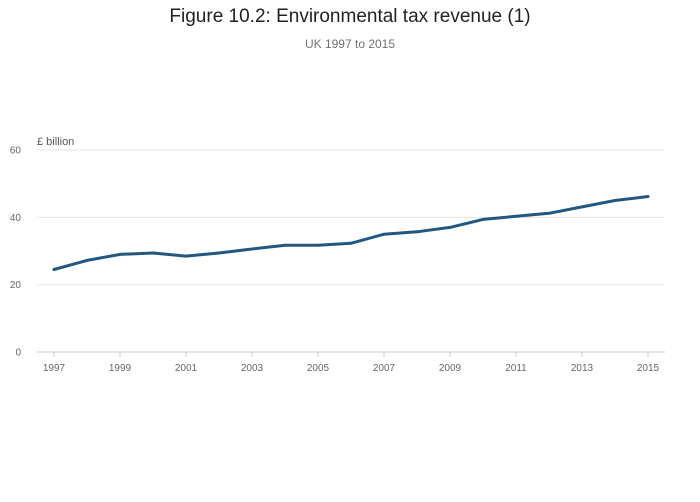 The width and height of the screenshot is (700, 502). I want to click on x-tick-label: 2001, so click(186, 368).